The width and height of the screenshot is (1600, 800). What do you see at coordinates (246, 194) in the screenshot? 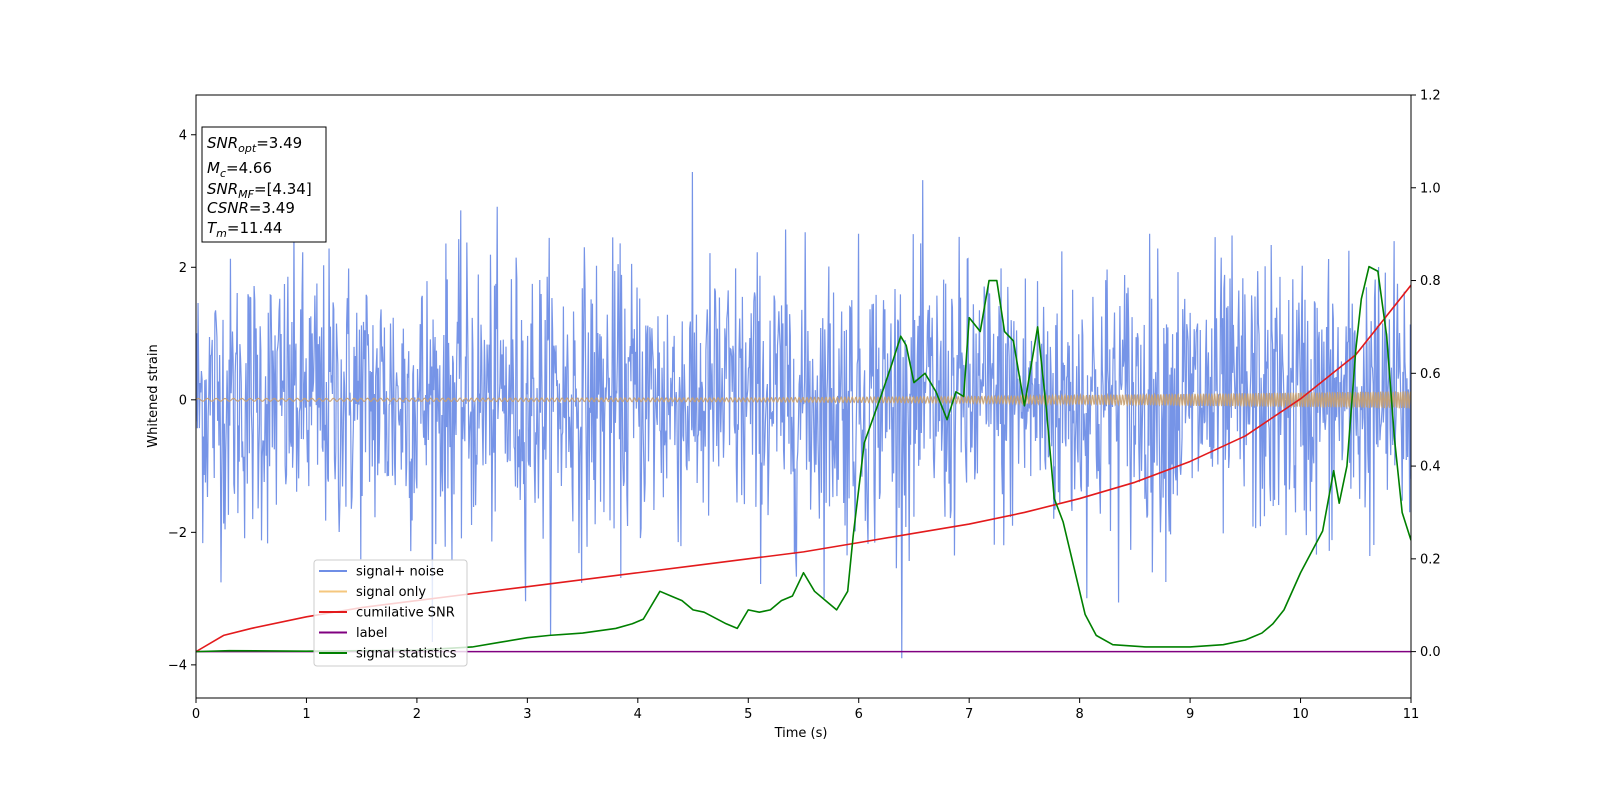
I see `info-snr-mf-sub: MF` at bounding box center [246, 194].